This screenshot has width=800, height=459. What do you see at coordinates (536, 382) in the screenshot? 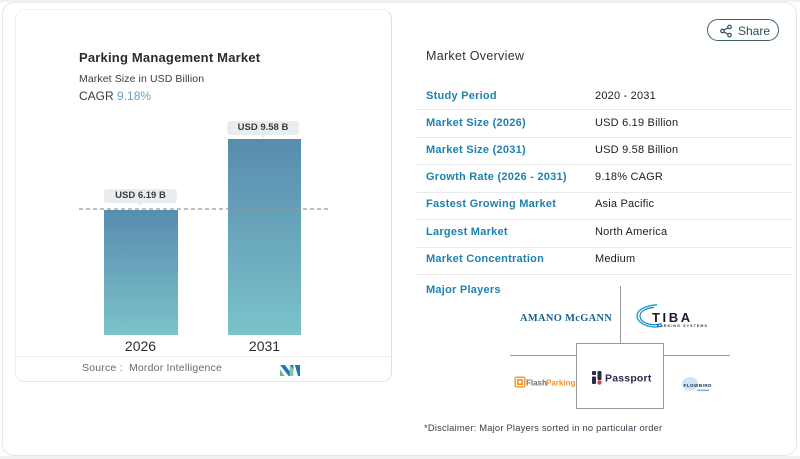
I see `svg-text: Flash` at bounding box center [536, 382].